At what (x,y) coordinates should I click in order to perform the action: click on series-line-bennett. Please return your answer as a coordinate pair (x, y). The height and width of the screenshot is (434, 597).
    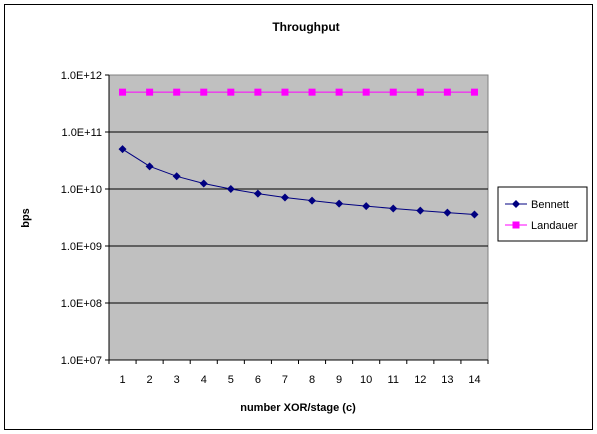
    Looking at the image, I should click on (298, 181).